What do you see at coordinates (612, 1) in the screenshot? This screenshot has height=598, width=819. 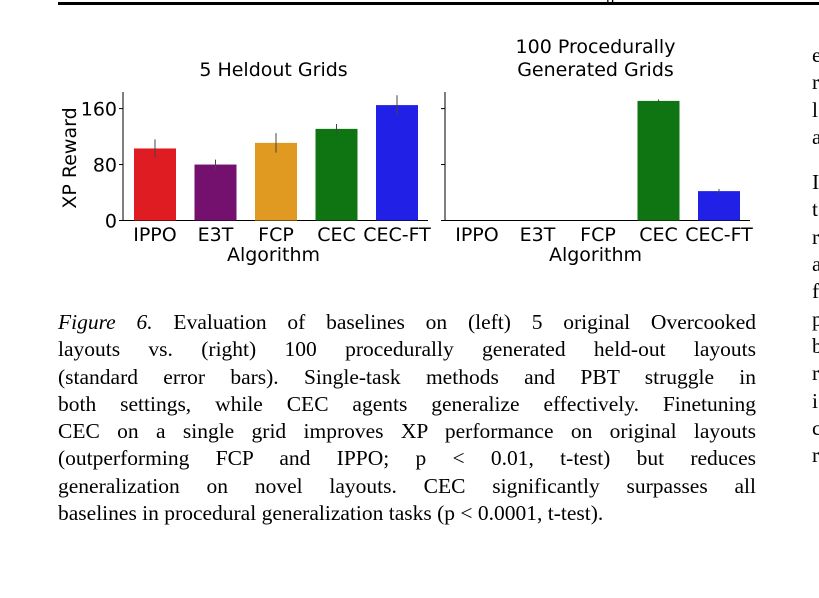 I see `page-top-fragment: p` at bounding box center [612, 1].